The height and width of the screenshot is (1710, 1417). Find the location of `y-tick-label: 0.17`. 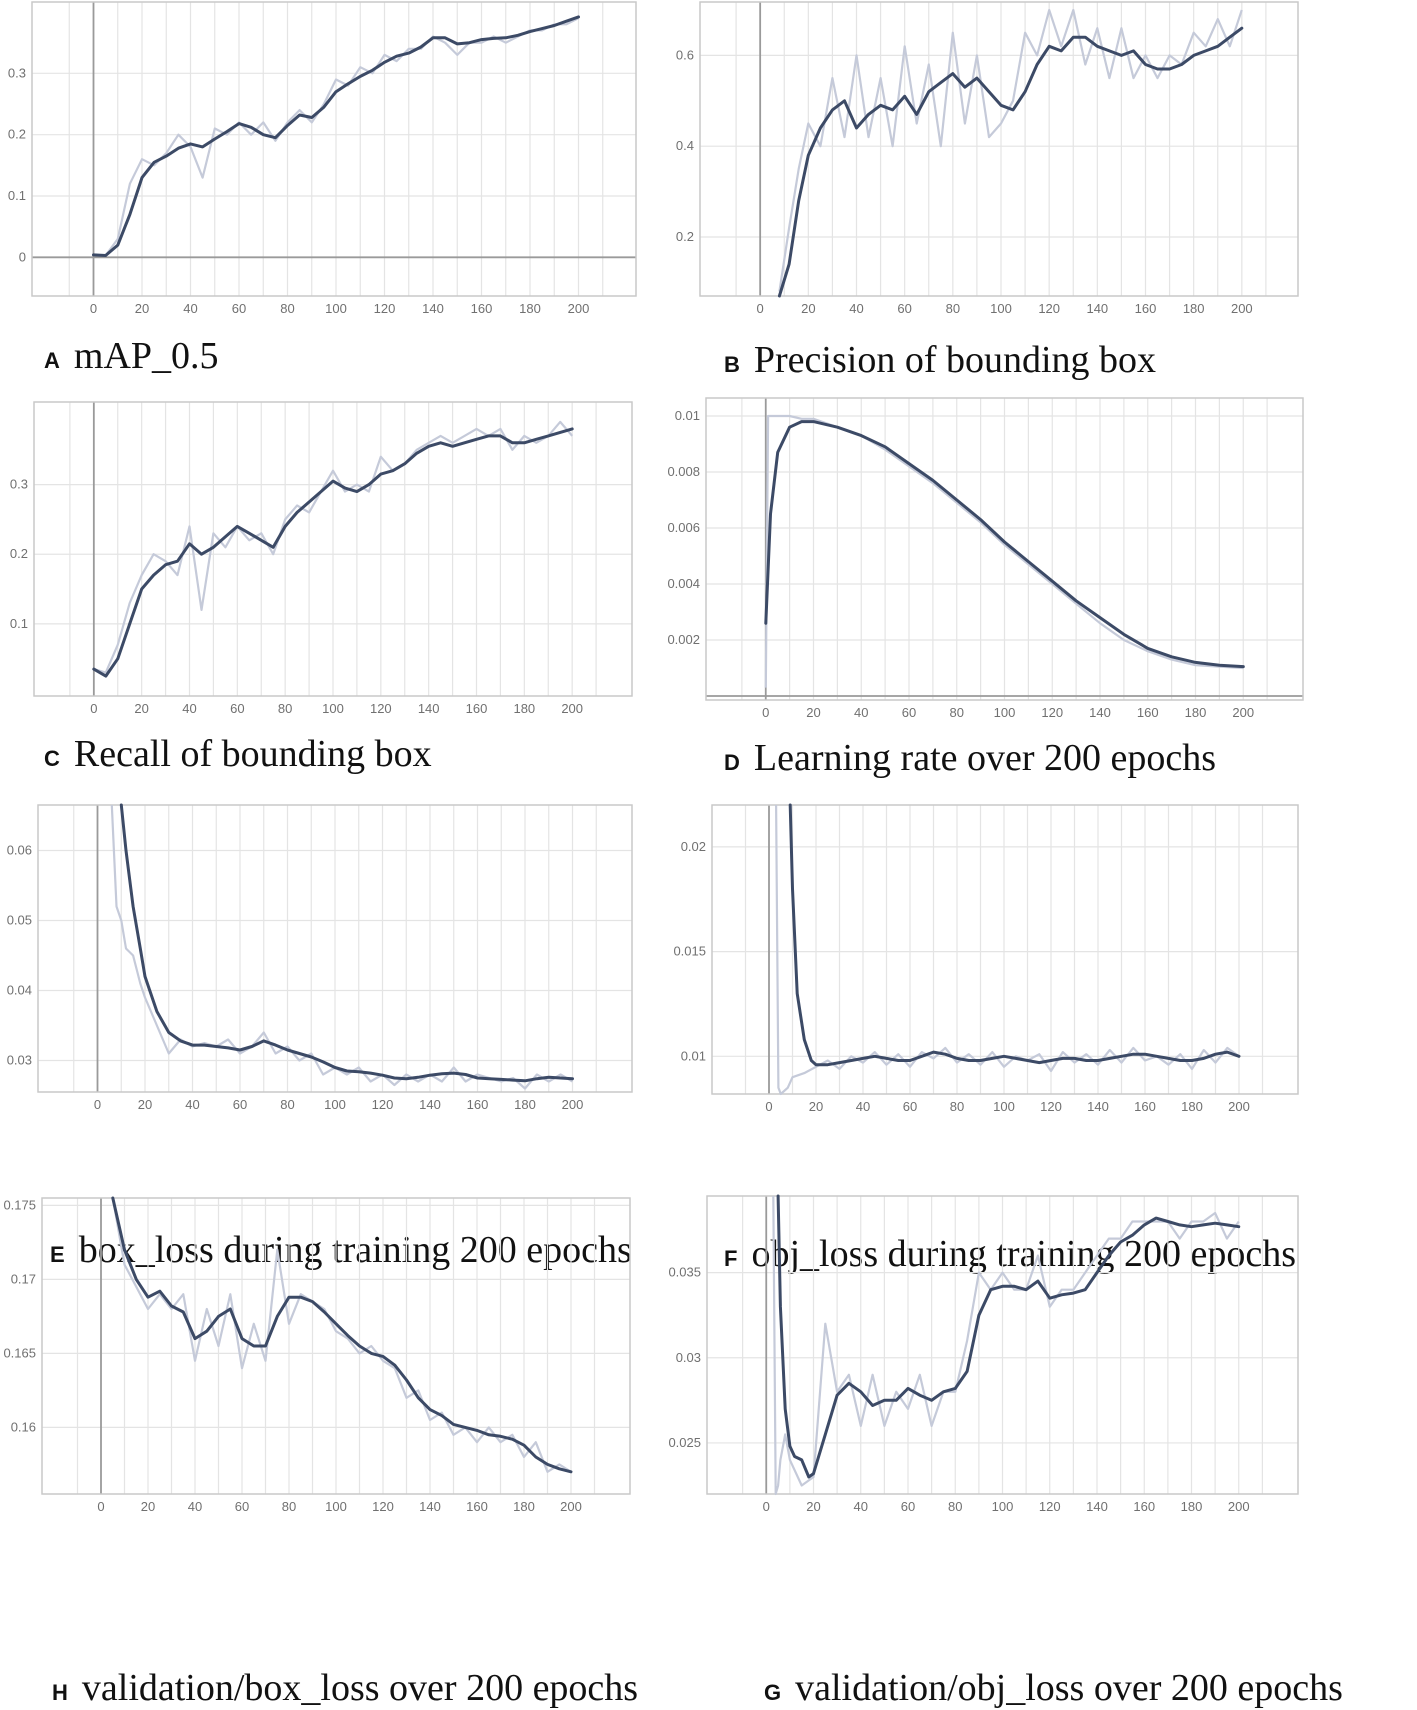

y-tick-label: 0.17 is located at coordinates (23, 1278).